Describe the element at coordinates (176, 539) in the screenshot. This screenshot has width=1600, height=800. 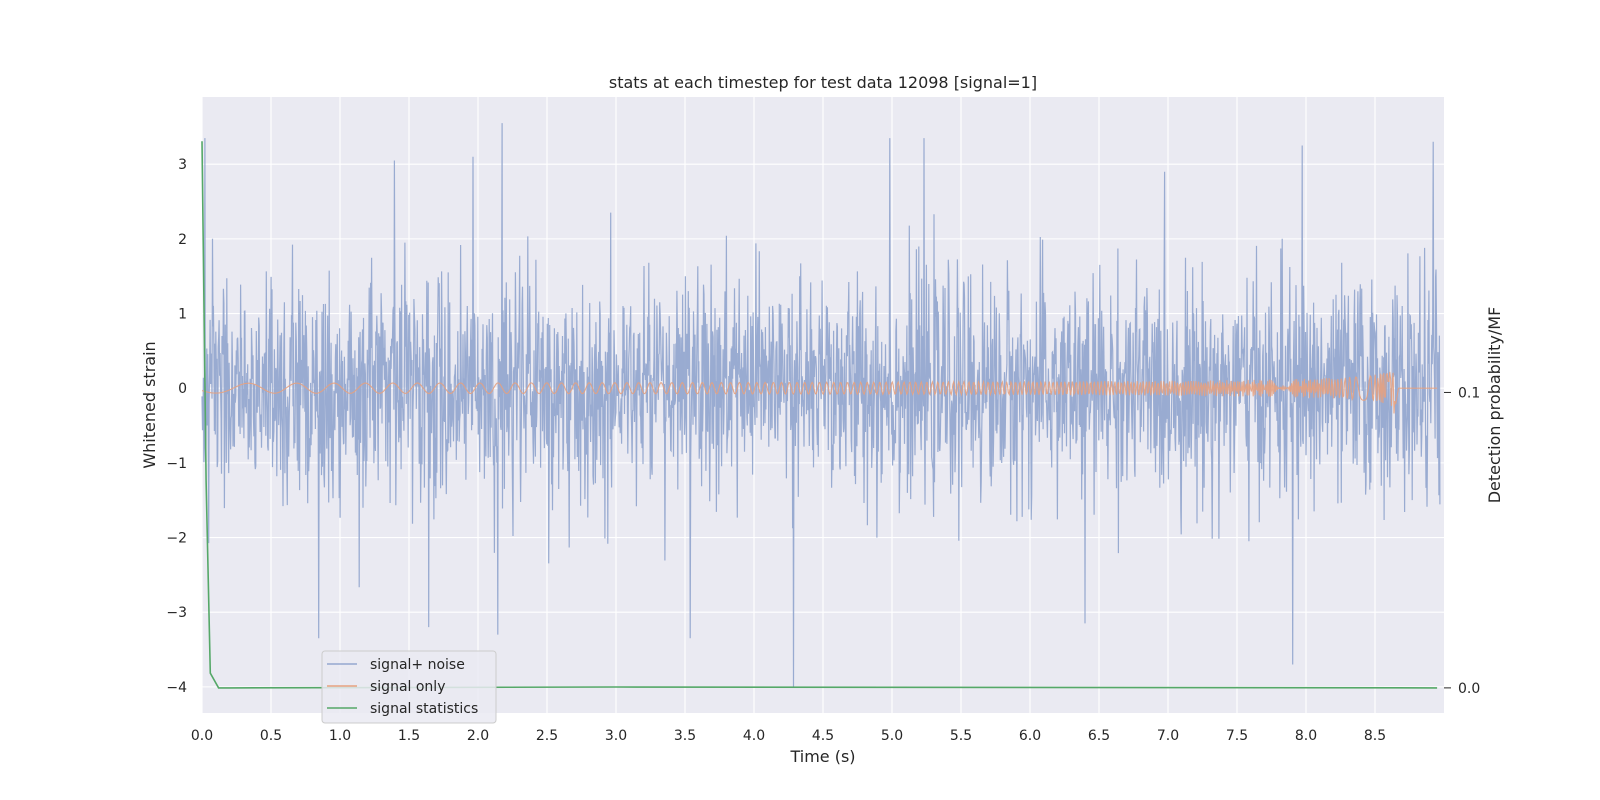
I see `y-tick-label: −2` at that location.